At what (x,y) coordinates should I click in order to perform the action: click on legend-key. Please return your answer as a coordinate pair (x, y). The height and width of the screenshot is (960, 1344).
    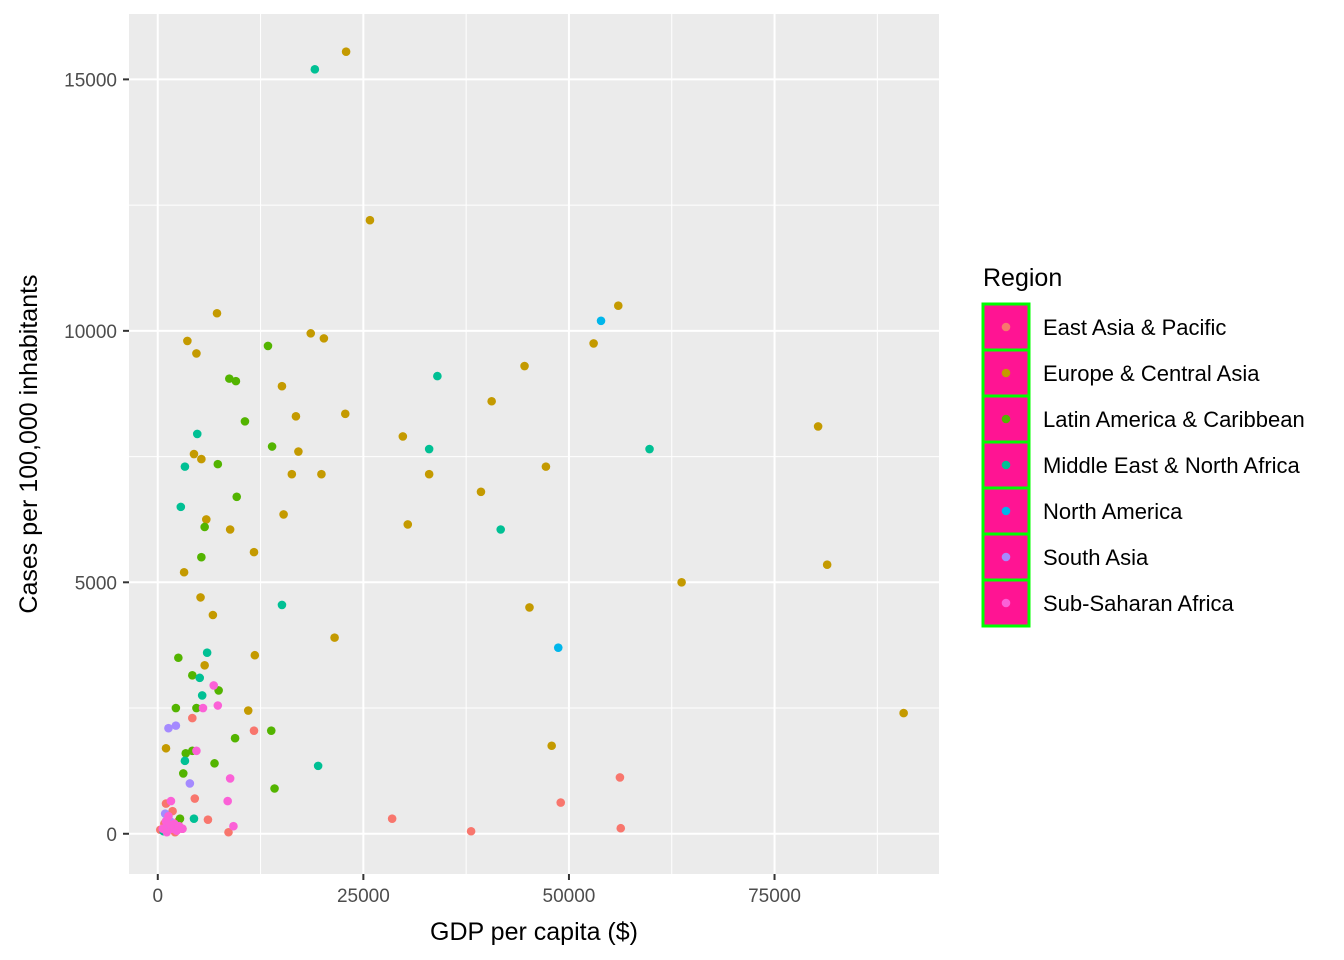
    Looking at the image, I should click on (1006, 373).